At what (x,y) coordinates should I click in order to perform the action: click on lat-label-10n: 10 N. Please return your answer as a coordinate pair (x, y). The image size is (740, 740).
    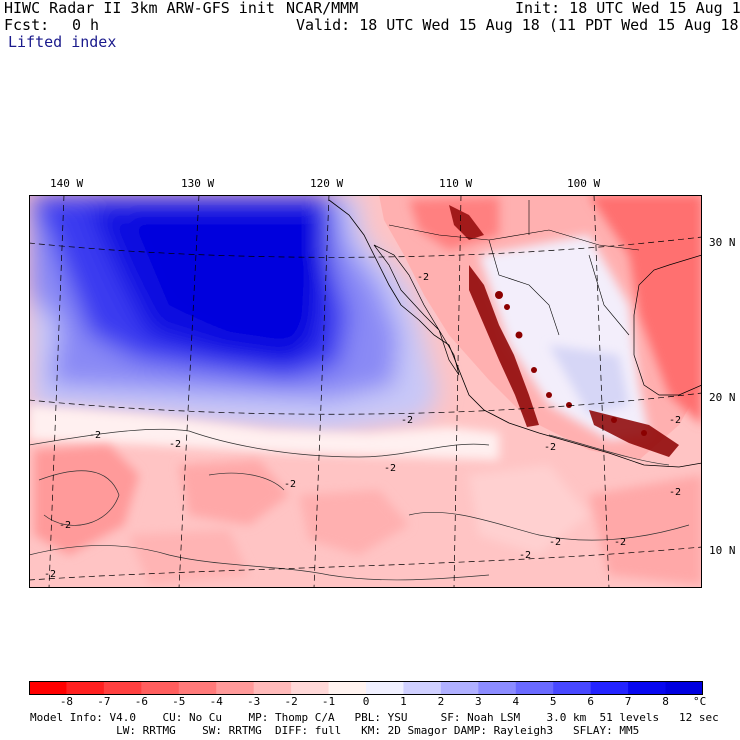
    Looking at the image, I should click on (722, 550).